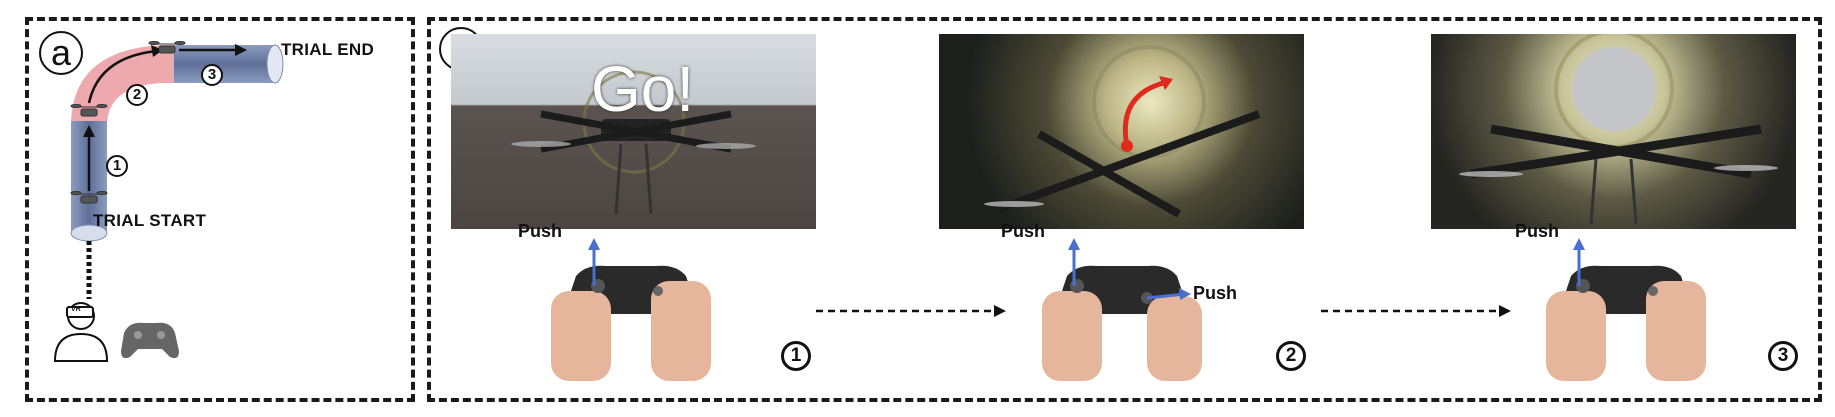 This screenshot has width=1835, height=417. I want to click on trial-end-label: TRIAL END, so click(327, 50).